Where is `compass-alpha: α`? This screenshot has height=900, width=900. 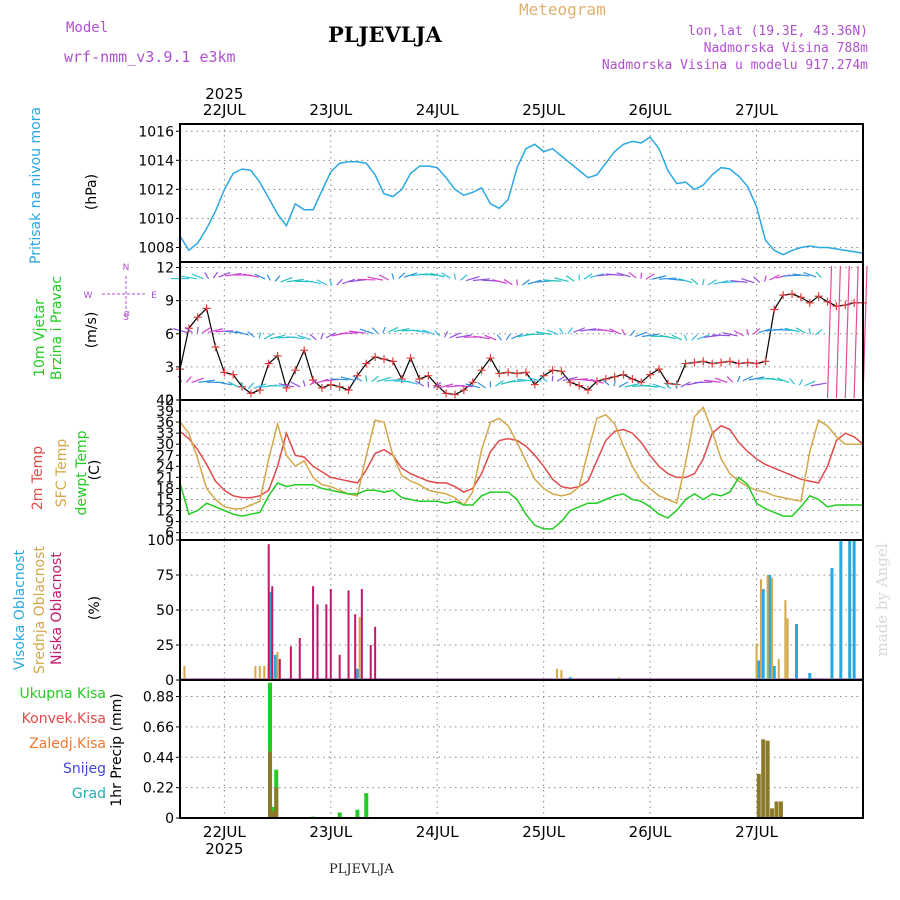
compass-alpha: α is located at coordinates (127, 314).